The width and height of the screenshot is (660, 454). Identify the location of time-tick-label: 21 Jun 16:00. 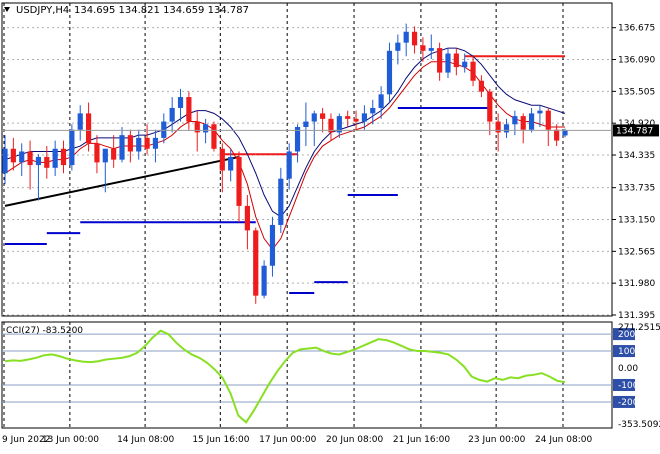
(421, 440).